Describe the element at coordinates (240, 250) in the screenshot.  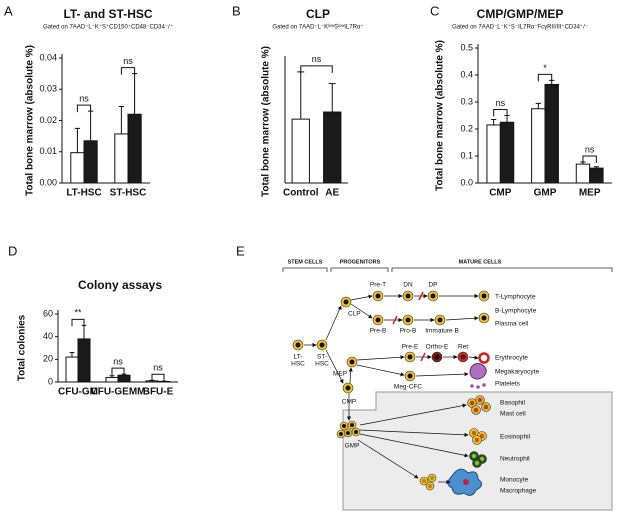
I see `panel-letter: E` at that location.